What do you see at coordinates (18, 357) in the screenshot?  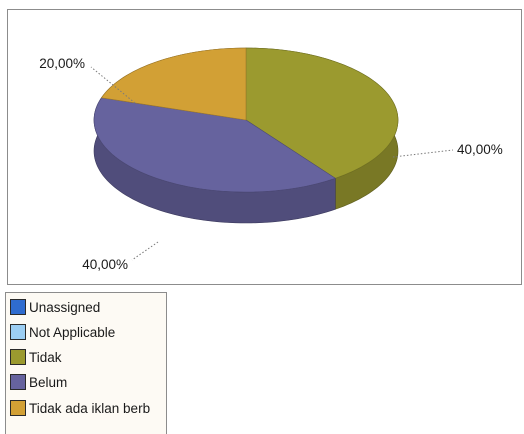 I see `legend-swatch-tidak` at bounding box center [18, 357].